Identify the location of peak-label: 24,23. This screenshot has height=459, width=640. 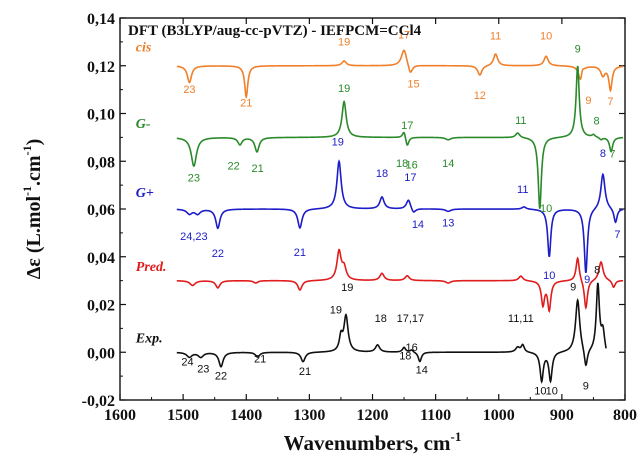
(194, 237).